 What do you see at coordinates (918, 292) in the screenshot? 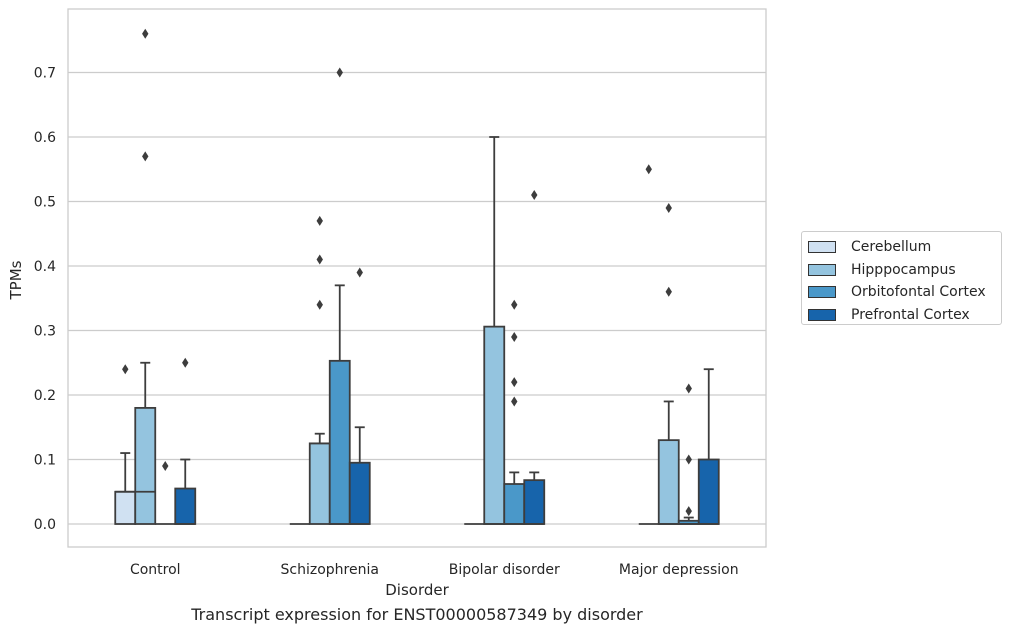
I see `legend-label-orbitofrontal: Orbitofontal Cortex` at bounding box center [918, 292].